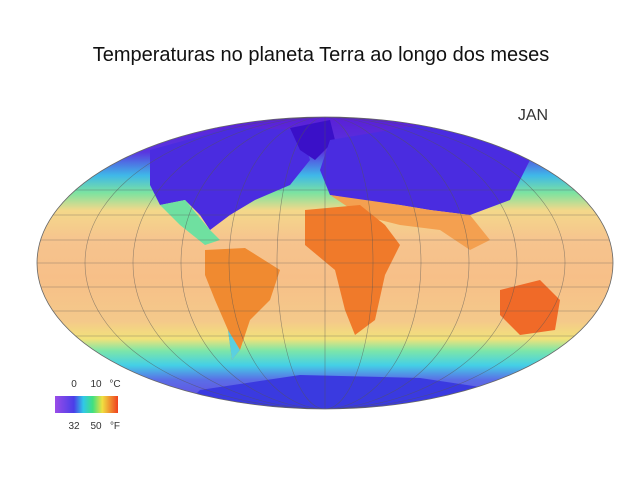 The width and height of the screenshot is (638, 479). I want to click on fahrenheit-label: 32, so click(74, 426).